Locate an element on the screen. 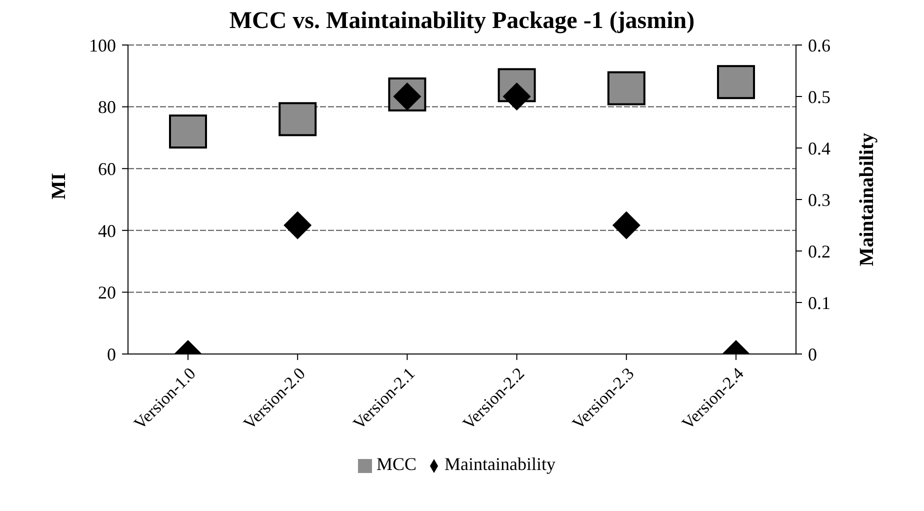  legend-label: MCC is located at coordinates (396, 464).